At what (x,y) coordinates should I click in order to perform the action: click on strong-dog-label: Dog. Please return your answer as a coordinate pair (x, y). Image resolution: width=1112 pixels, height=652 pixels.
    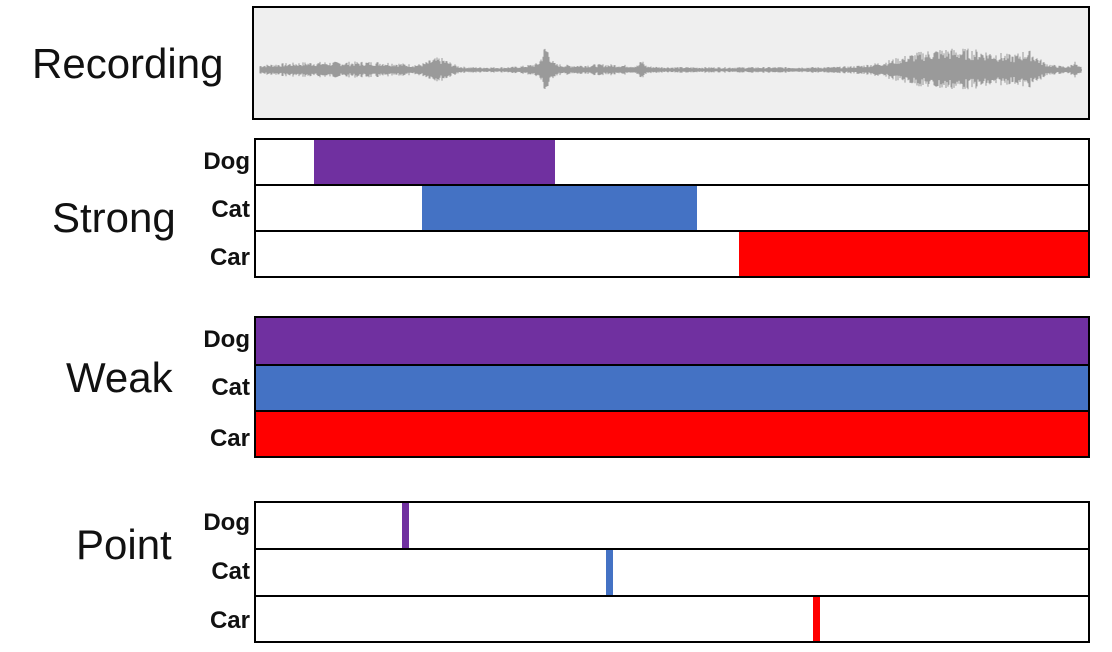
    Looking at the image, I should click on (226, 161).